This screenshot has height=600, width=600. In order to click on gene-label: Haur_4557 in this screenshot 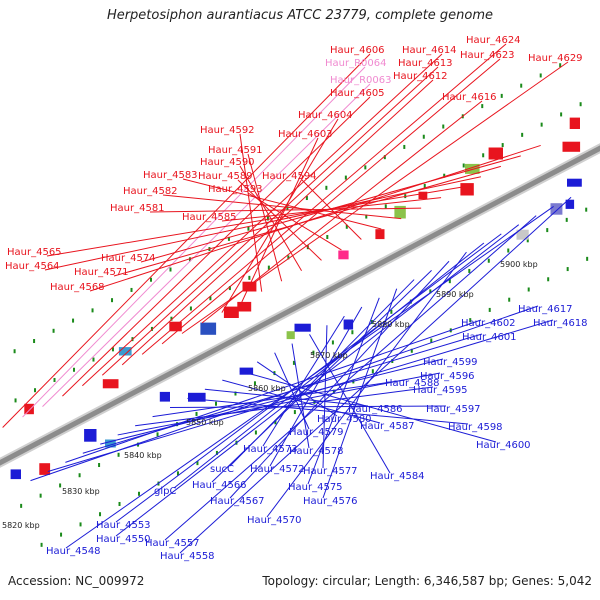, I will do `click(172, 543)`.